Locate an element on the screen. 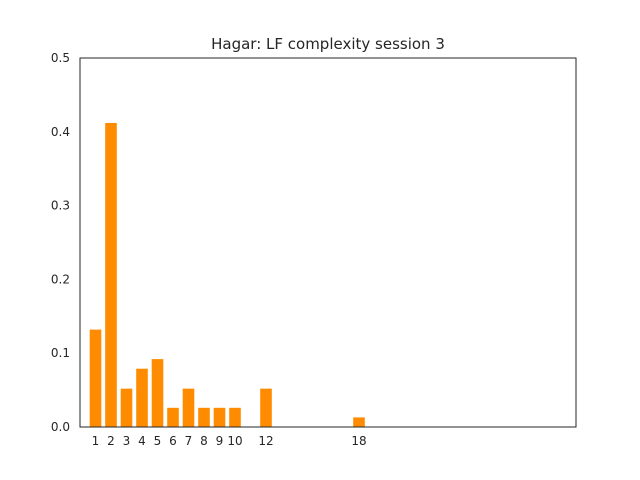  x-tick-label: 7 is located at coordinates (189, 441).